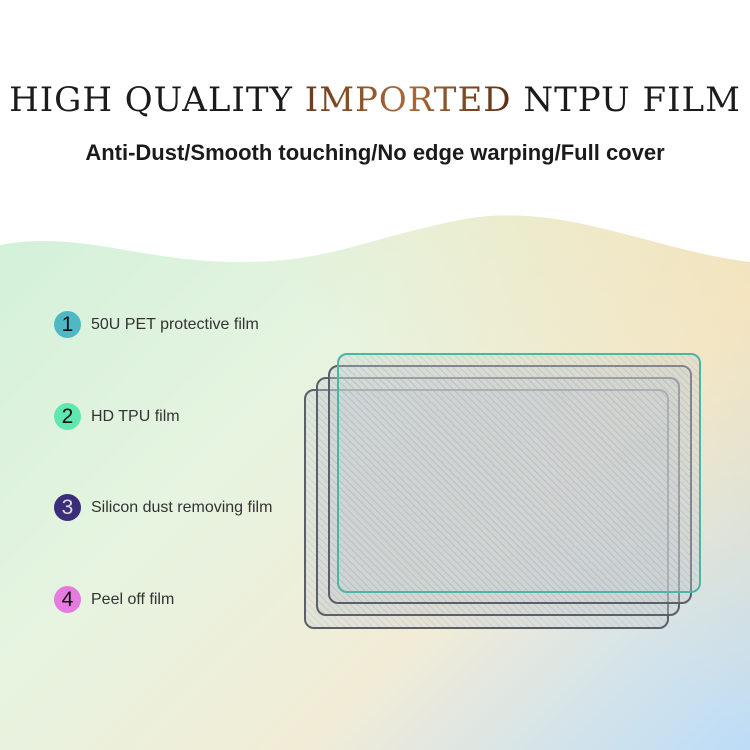 The width and height of the screenshot is (750, 750). I want to click on number-badge: 4, so click(67, 599).